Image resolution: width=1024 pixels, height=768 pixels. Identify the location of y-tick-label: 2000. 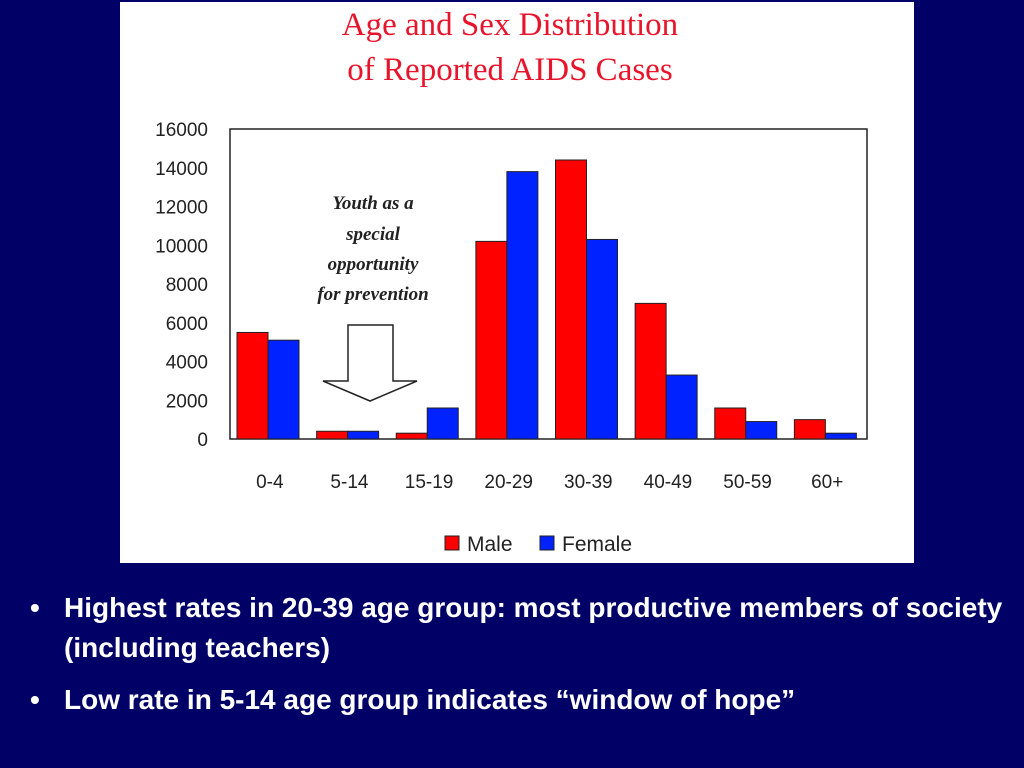
(187, 401).